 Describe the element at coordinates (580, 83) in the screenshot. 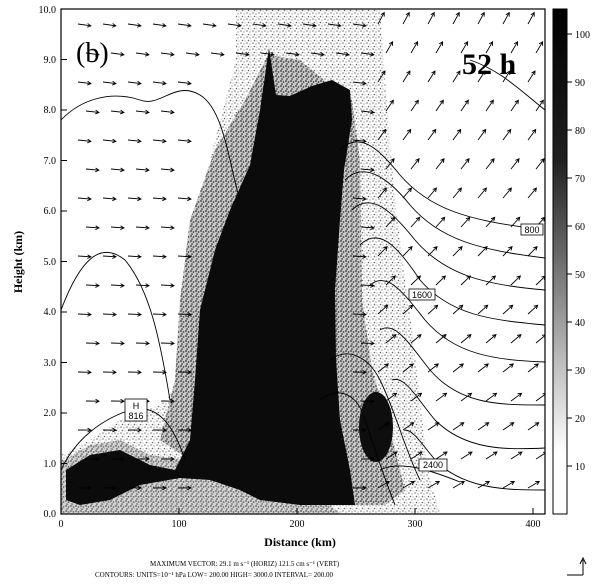

I see `colorbar-tick-label: 90` at that location.